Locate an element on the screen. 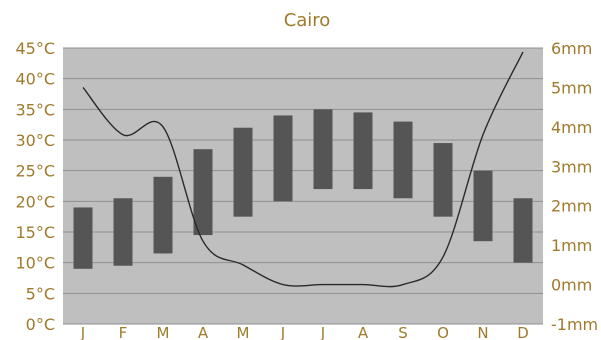  left-axis-tick-label: 35°C is located at coordinates (35, 109).